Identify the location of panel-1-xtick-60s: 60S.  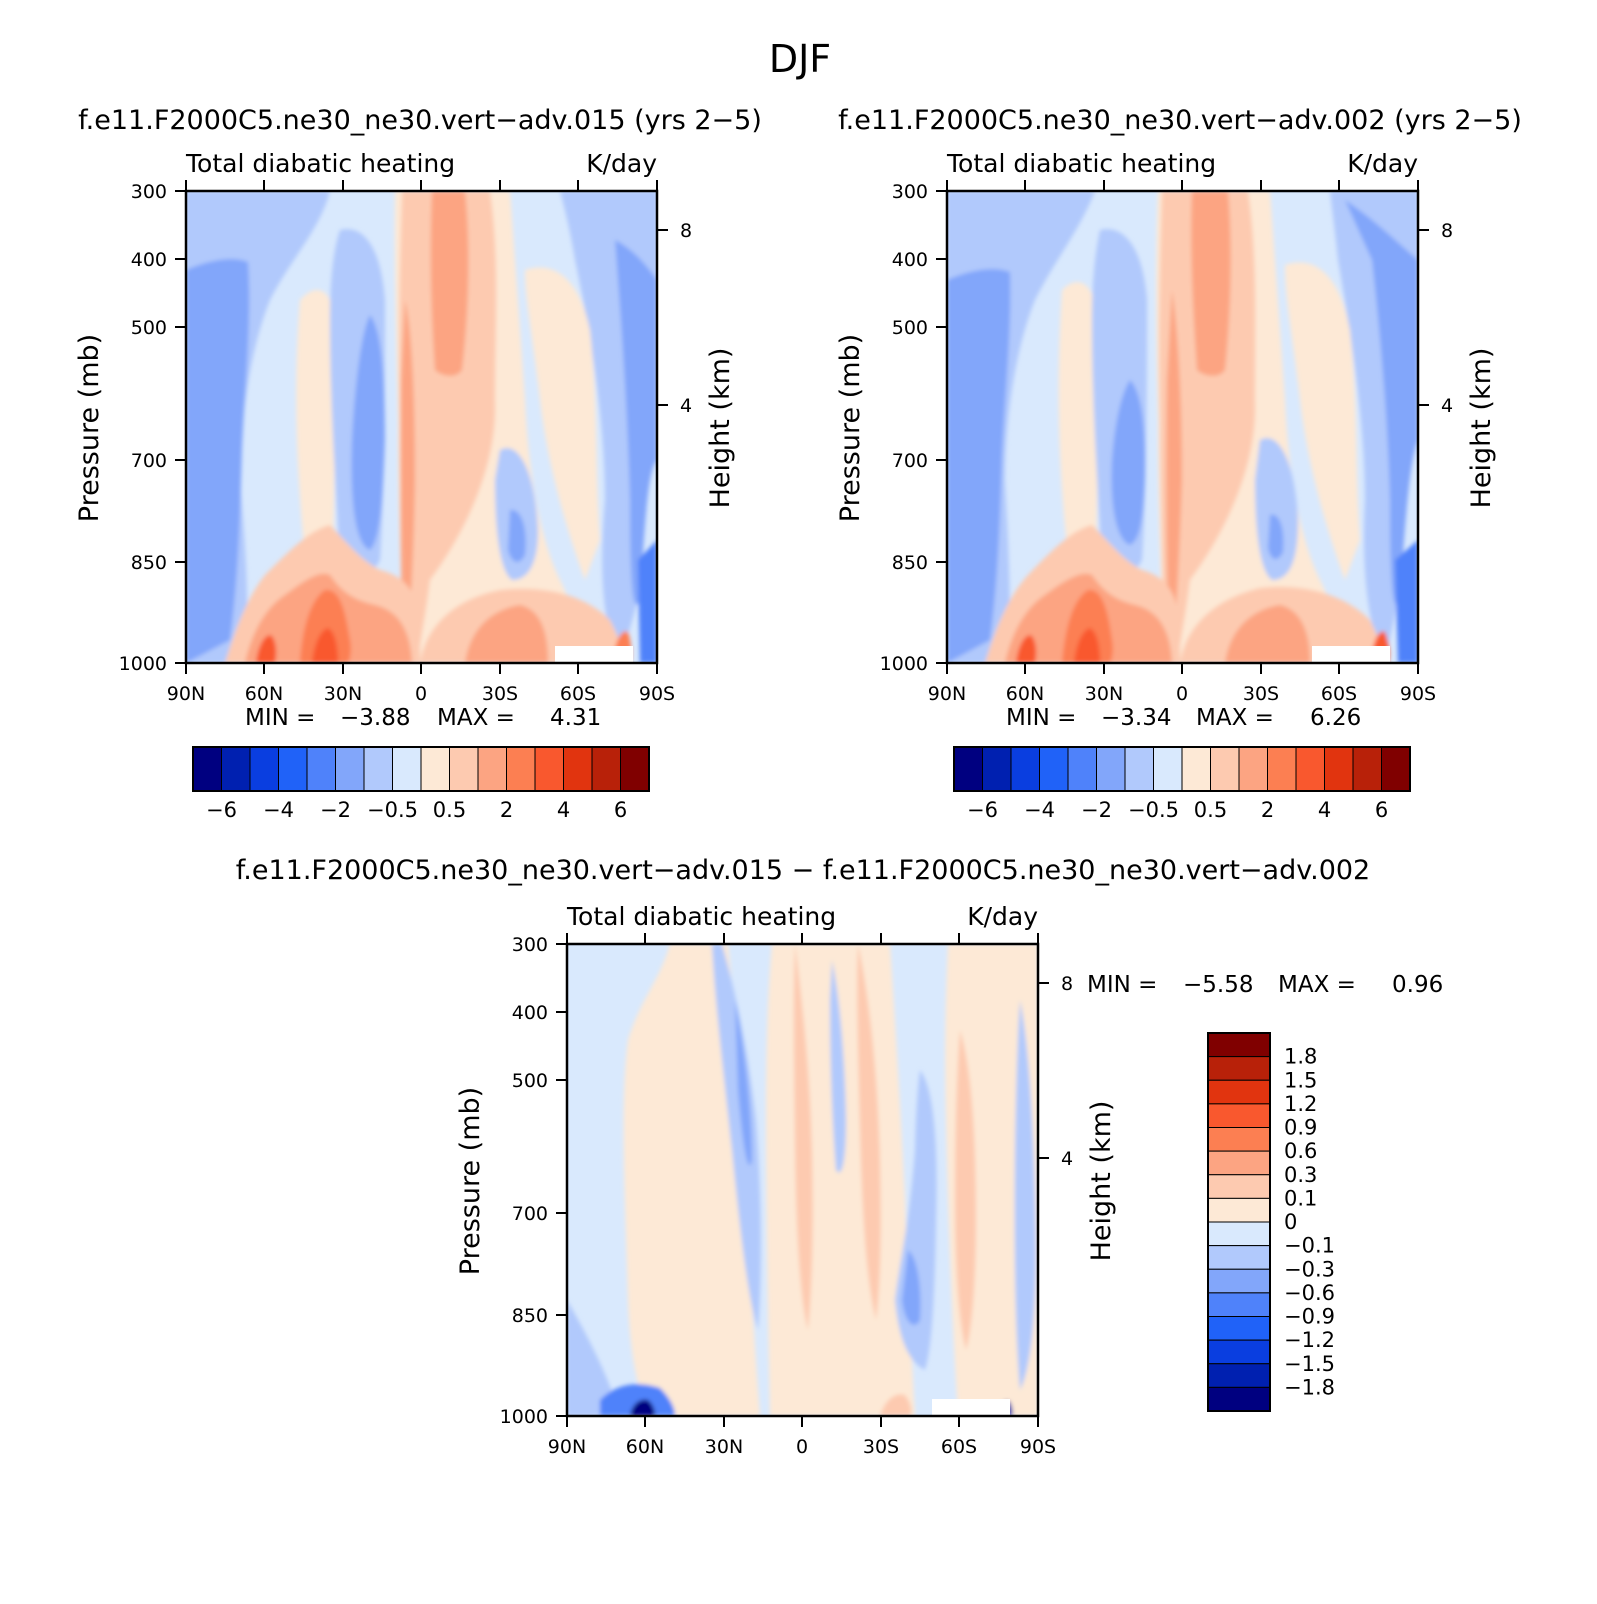
(578, 694).